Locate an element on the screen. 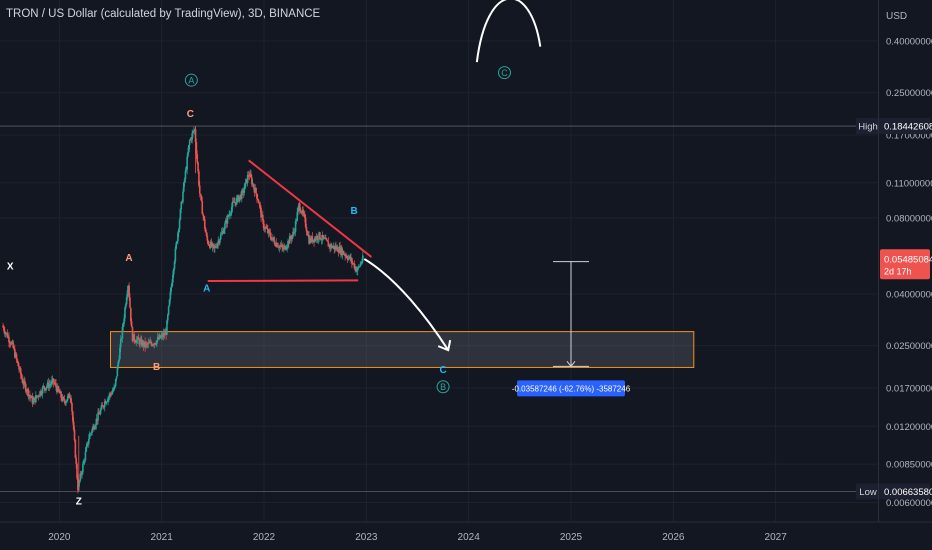 The height and width of the screenshot is (550, 932). high-tag-label: High is located at coordinates (868, 127).